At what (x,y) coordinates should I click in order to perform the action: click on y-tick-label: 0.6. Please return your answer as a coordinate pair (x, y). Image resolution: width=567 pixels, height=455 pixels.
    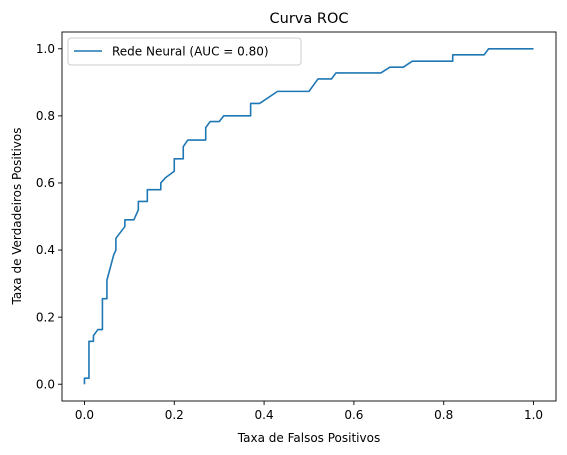
    Looking at the image, I should click on (45, 183).